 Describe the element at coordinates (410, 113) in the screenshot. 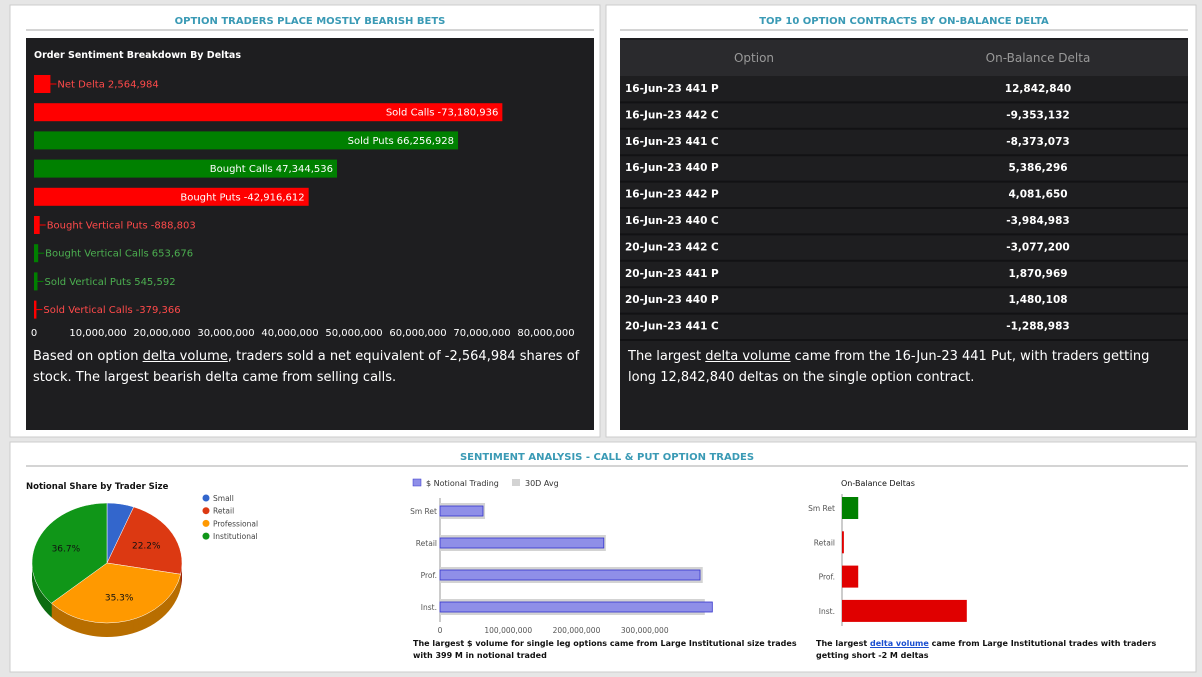

I see `category-label: Sold Calls` at that location.